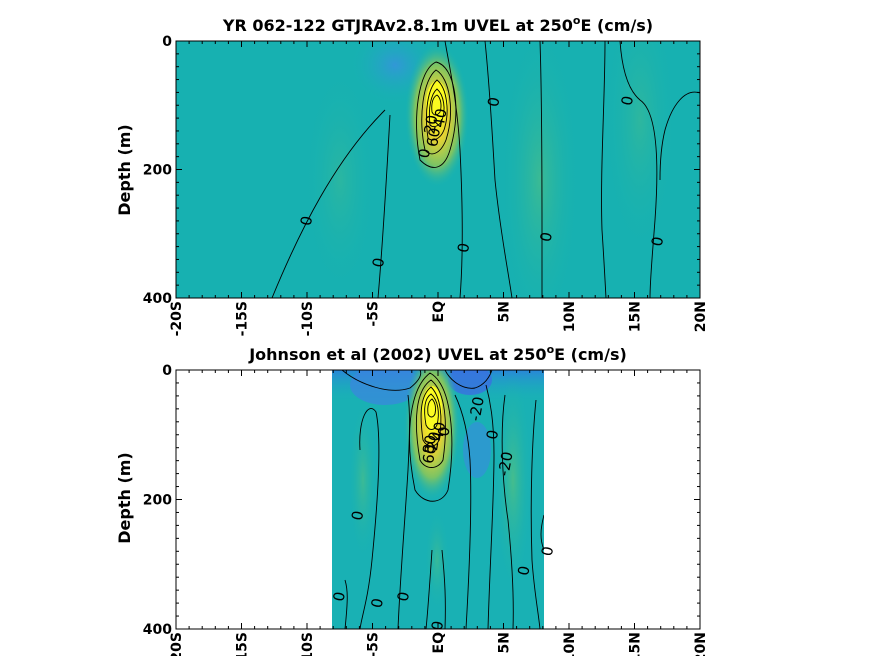 This screenshot has width=875, height=656. I want to click on contour-label: -20, so click(477, 408).